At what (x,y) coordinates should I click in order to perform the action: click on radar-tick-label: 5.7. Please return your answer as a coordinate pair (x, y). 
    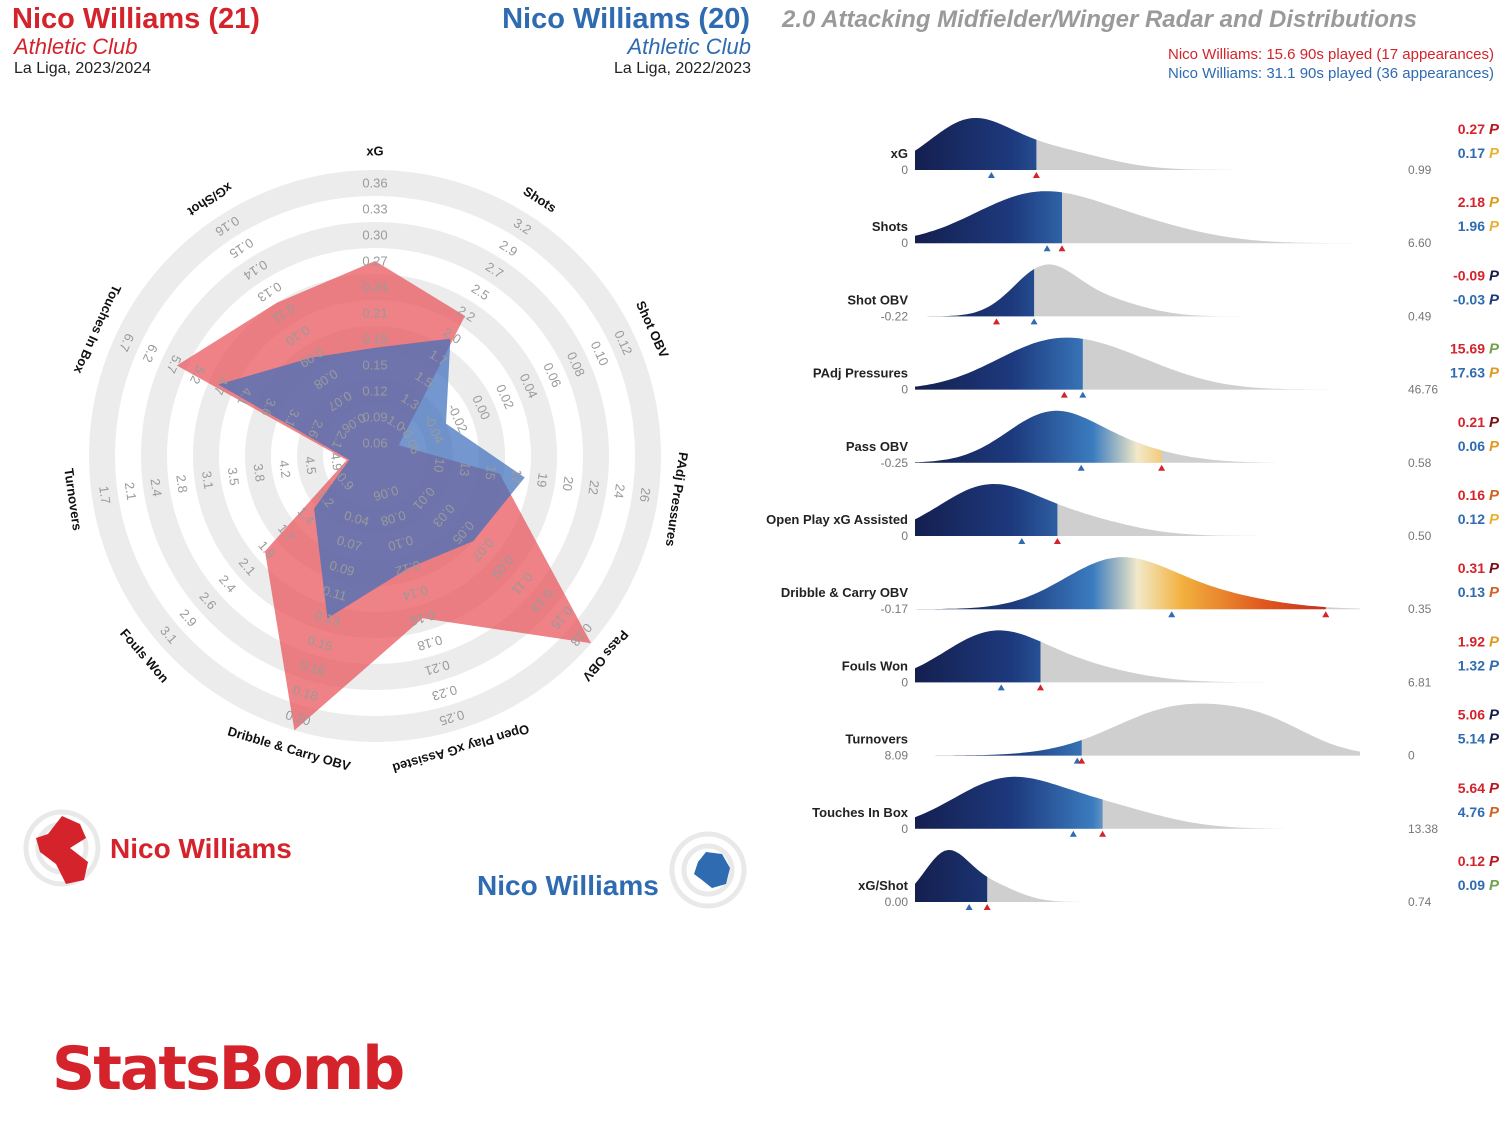
    Looking at the image, I should click on (173, 364).